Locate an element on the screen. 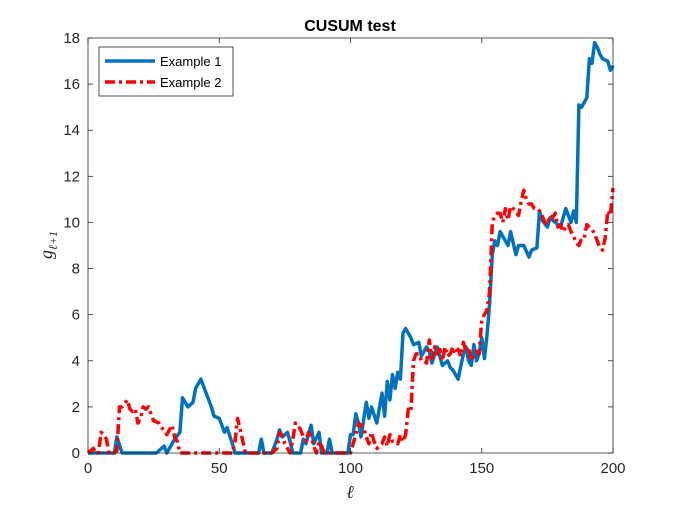 This screenshot has width=677, height=508. y-tick-label: 0 is located at coordinates (76, 453).